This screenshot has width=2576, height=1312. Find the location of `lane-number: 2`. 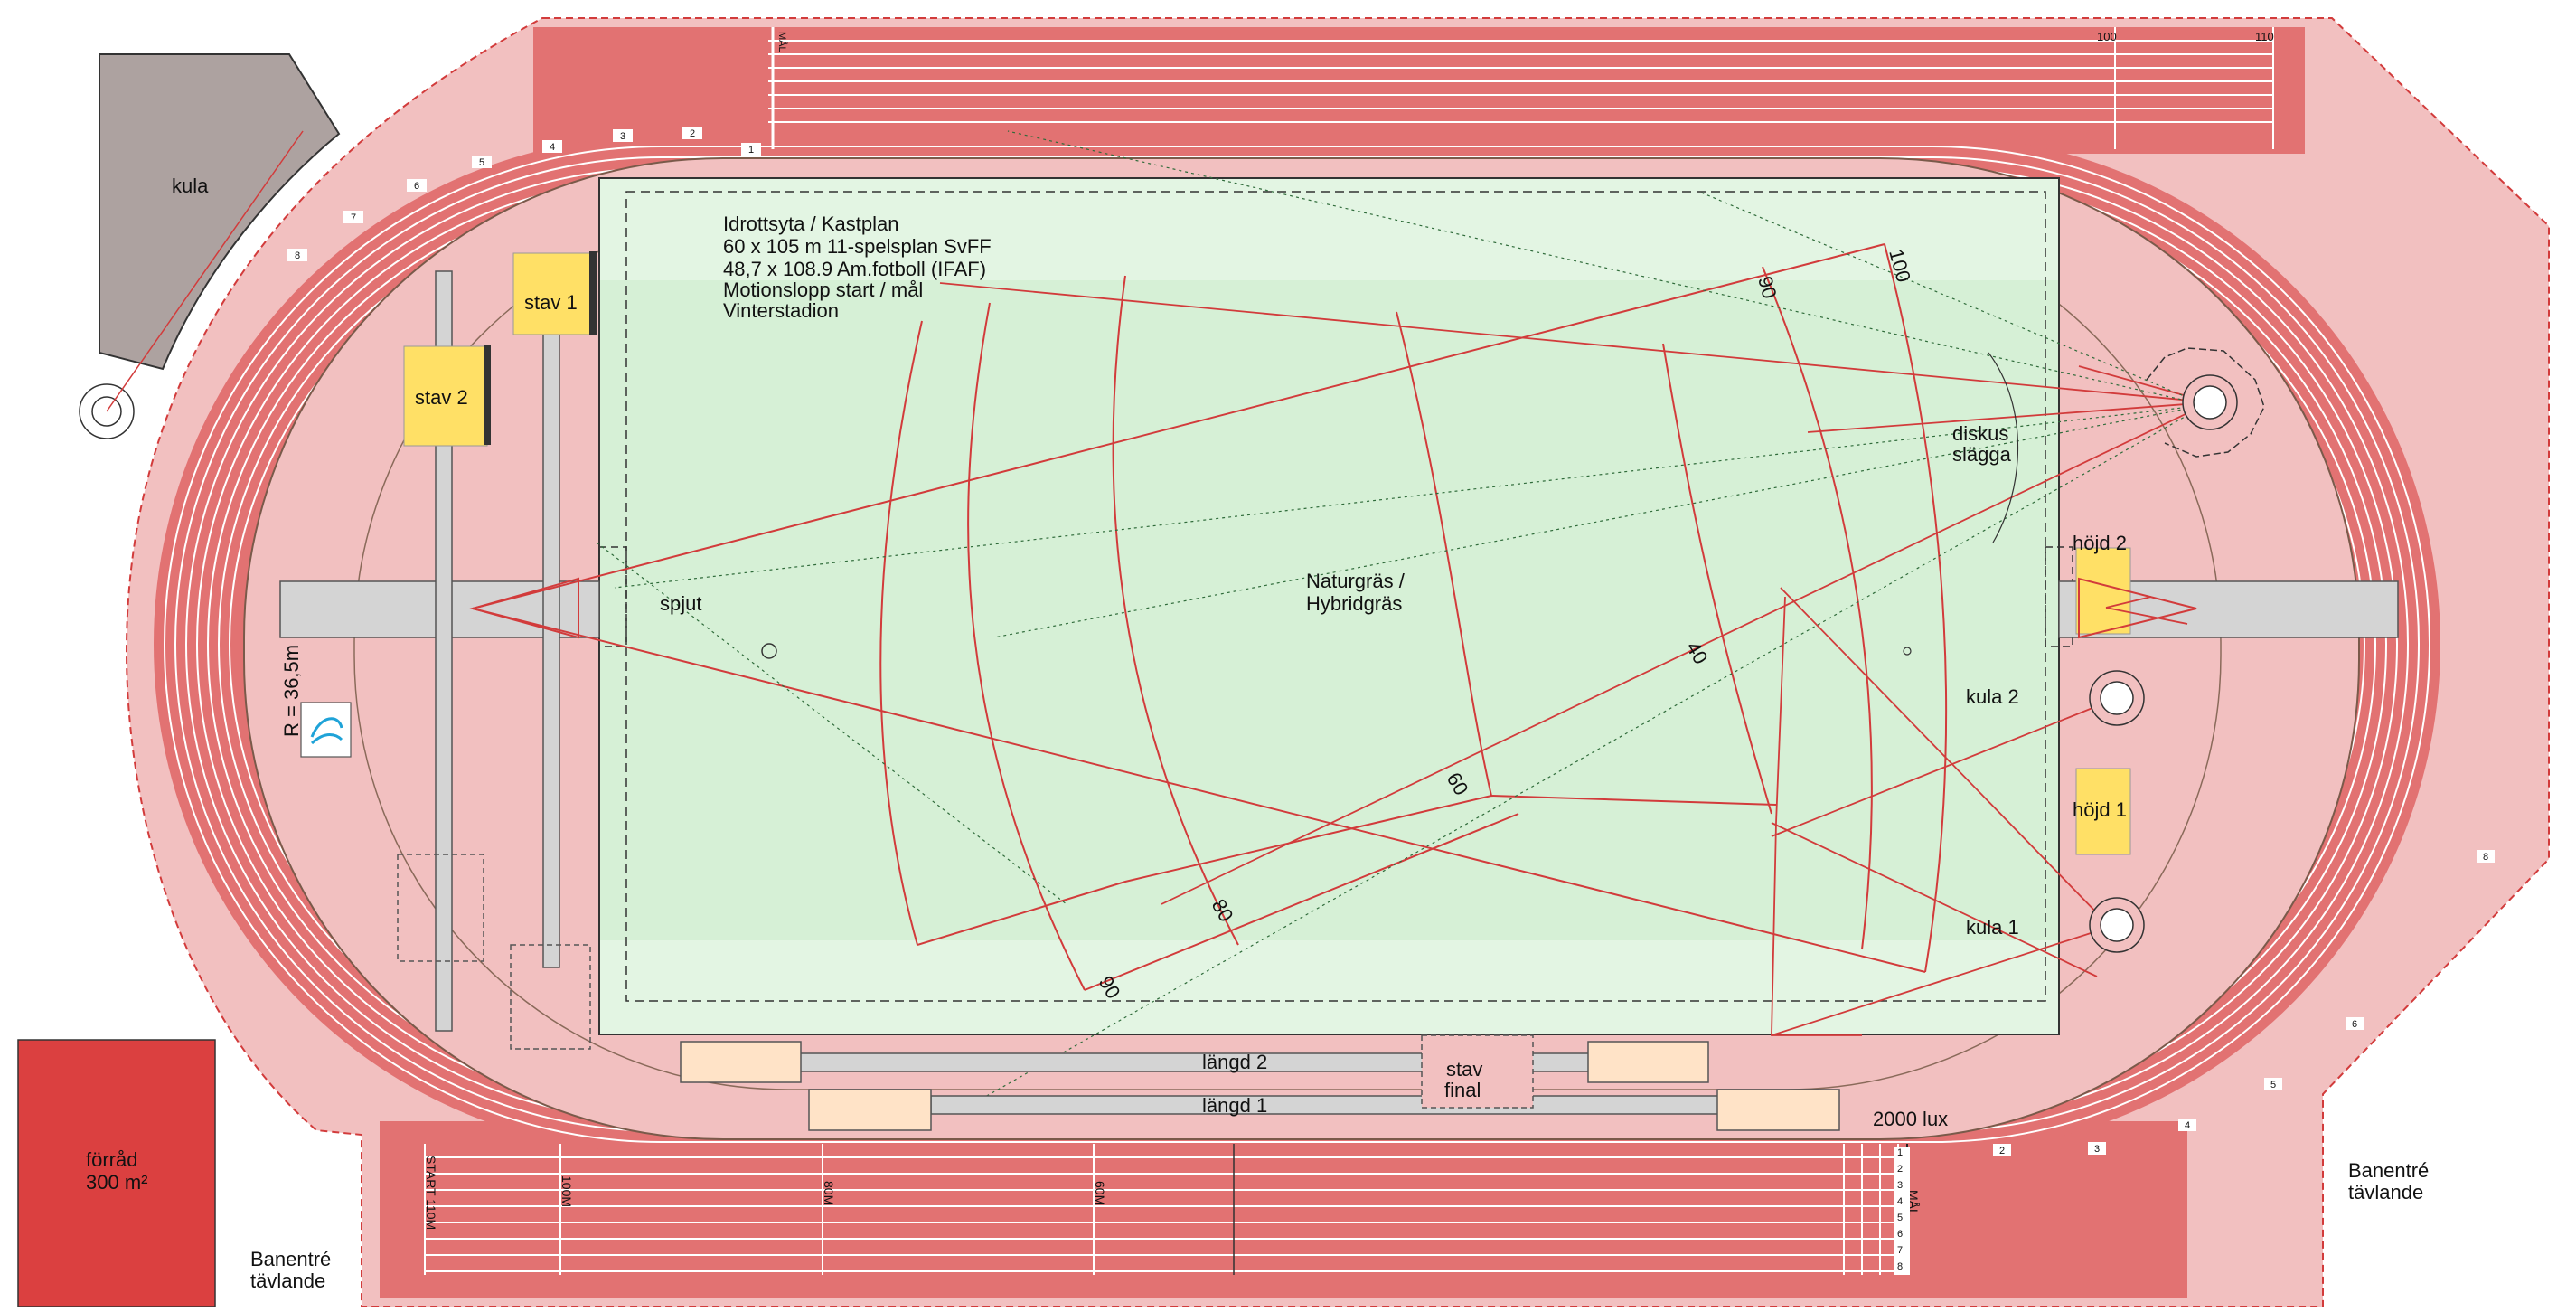

lane-number: 2 is located at coordinates (1900, 1169).